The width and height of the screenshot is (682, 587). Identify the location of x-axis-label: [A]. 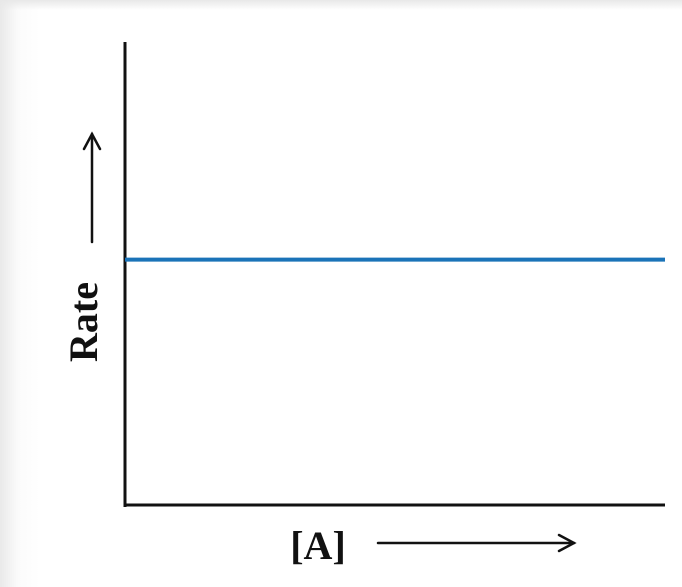
(318, 545).